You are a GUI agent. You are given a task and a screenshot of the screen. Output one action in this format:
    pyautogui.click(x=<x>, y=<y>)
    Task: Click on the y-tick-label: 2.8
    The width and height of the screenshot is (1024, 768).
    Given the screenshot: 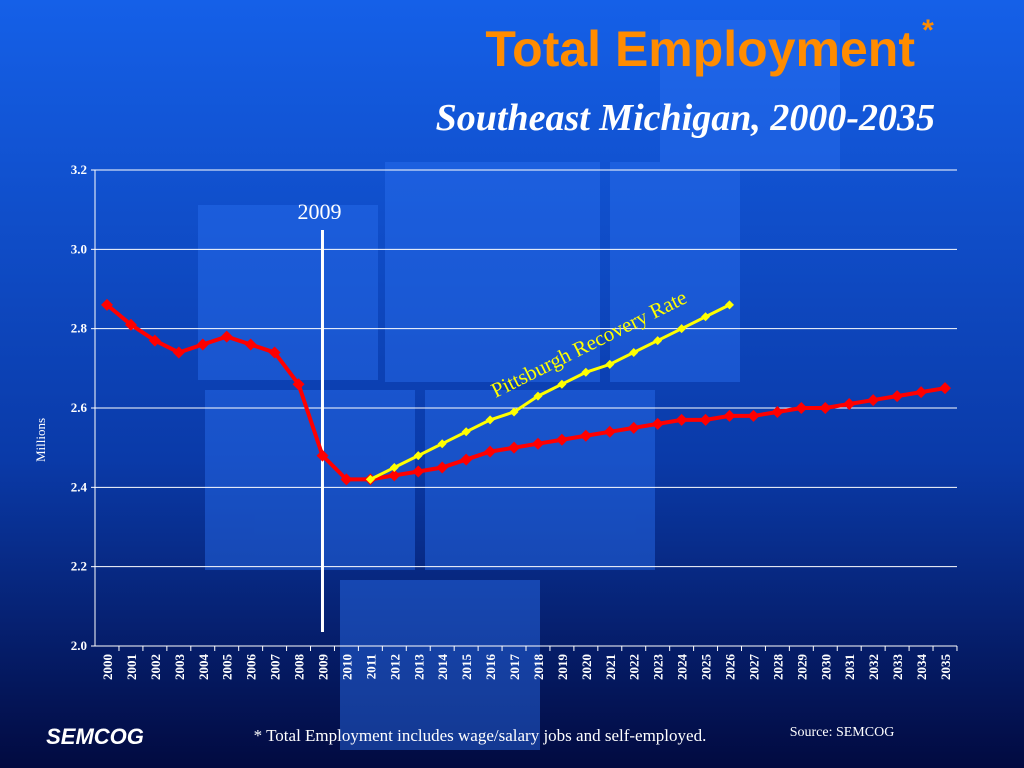 What is the action you would take?
    pyautogui.click(x=79, y=328)
    